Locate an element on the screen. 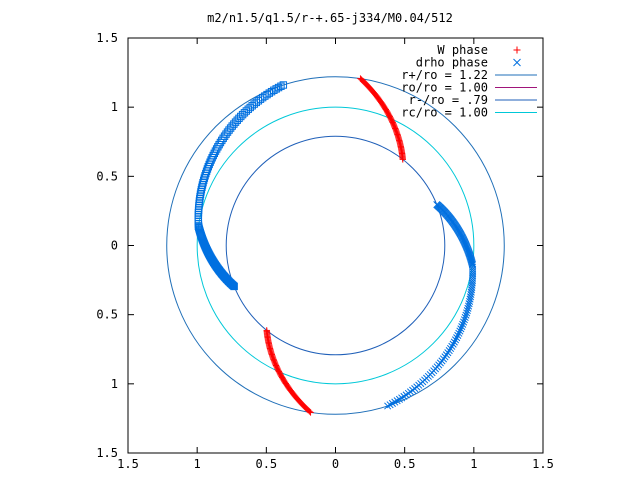  x-tick-label: 0 is located at coordinates (335, 464).